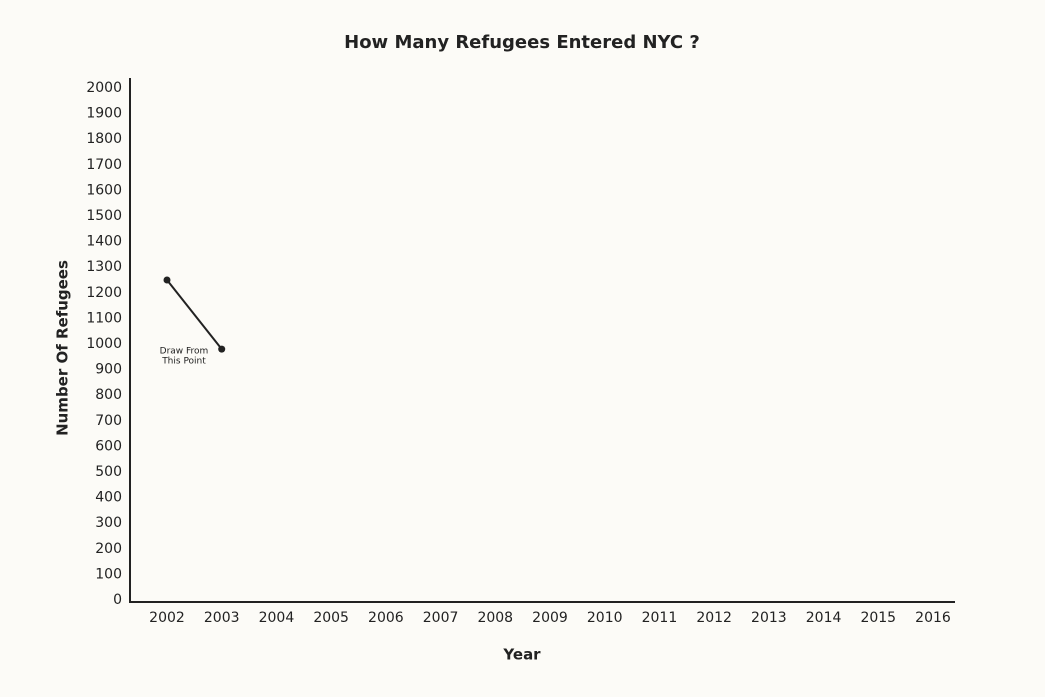 The height and width of the screenshot is (697, 1045). Describe the element at coordinates (108, 395) in the screenshot. I see `y-tick-label: 800` at that location.